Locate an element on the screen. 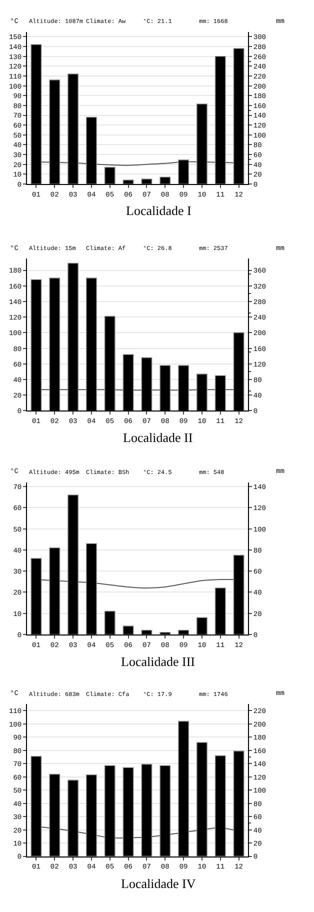 The height and width of the screenshot is (912, 314). text: Localidade II is located at coordinates (158, 437).